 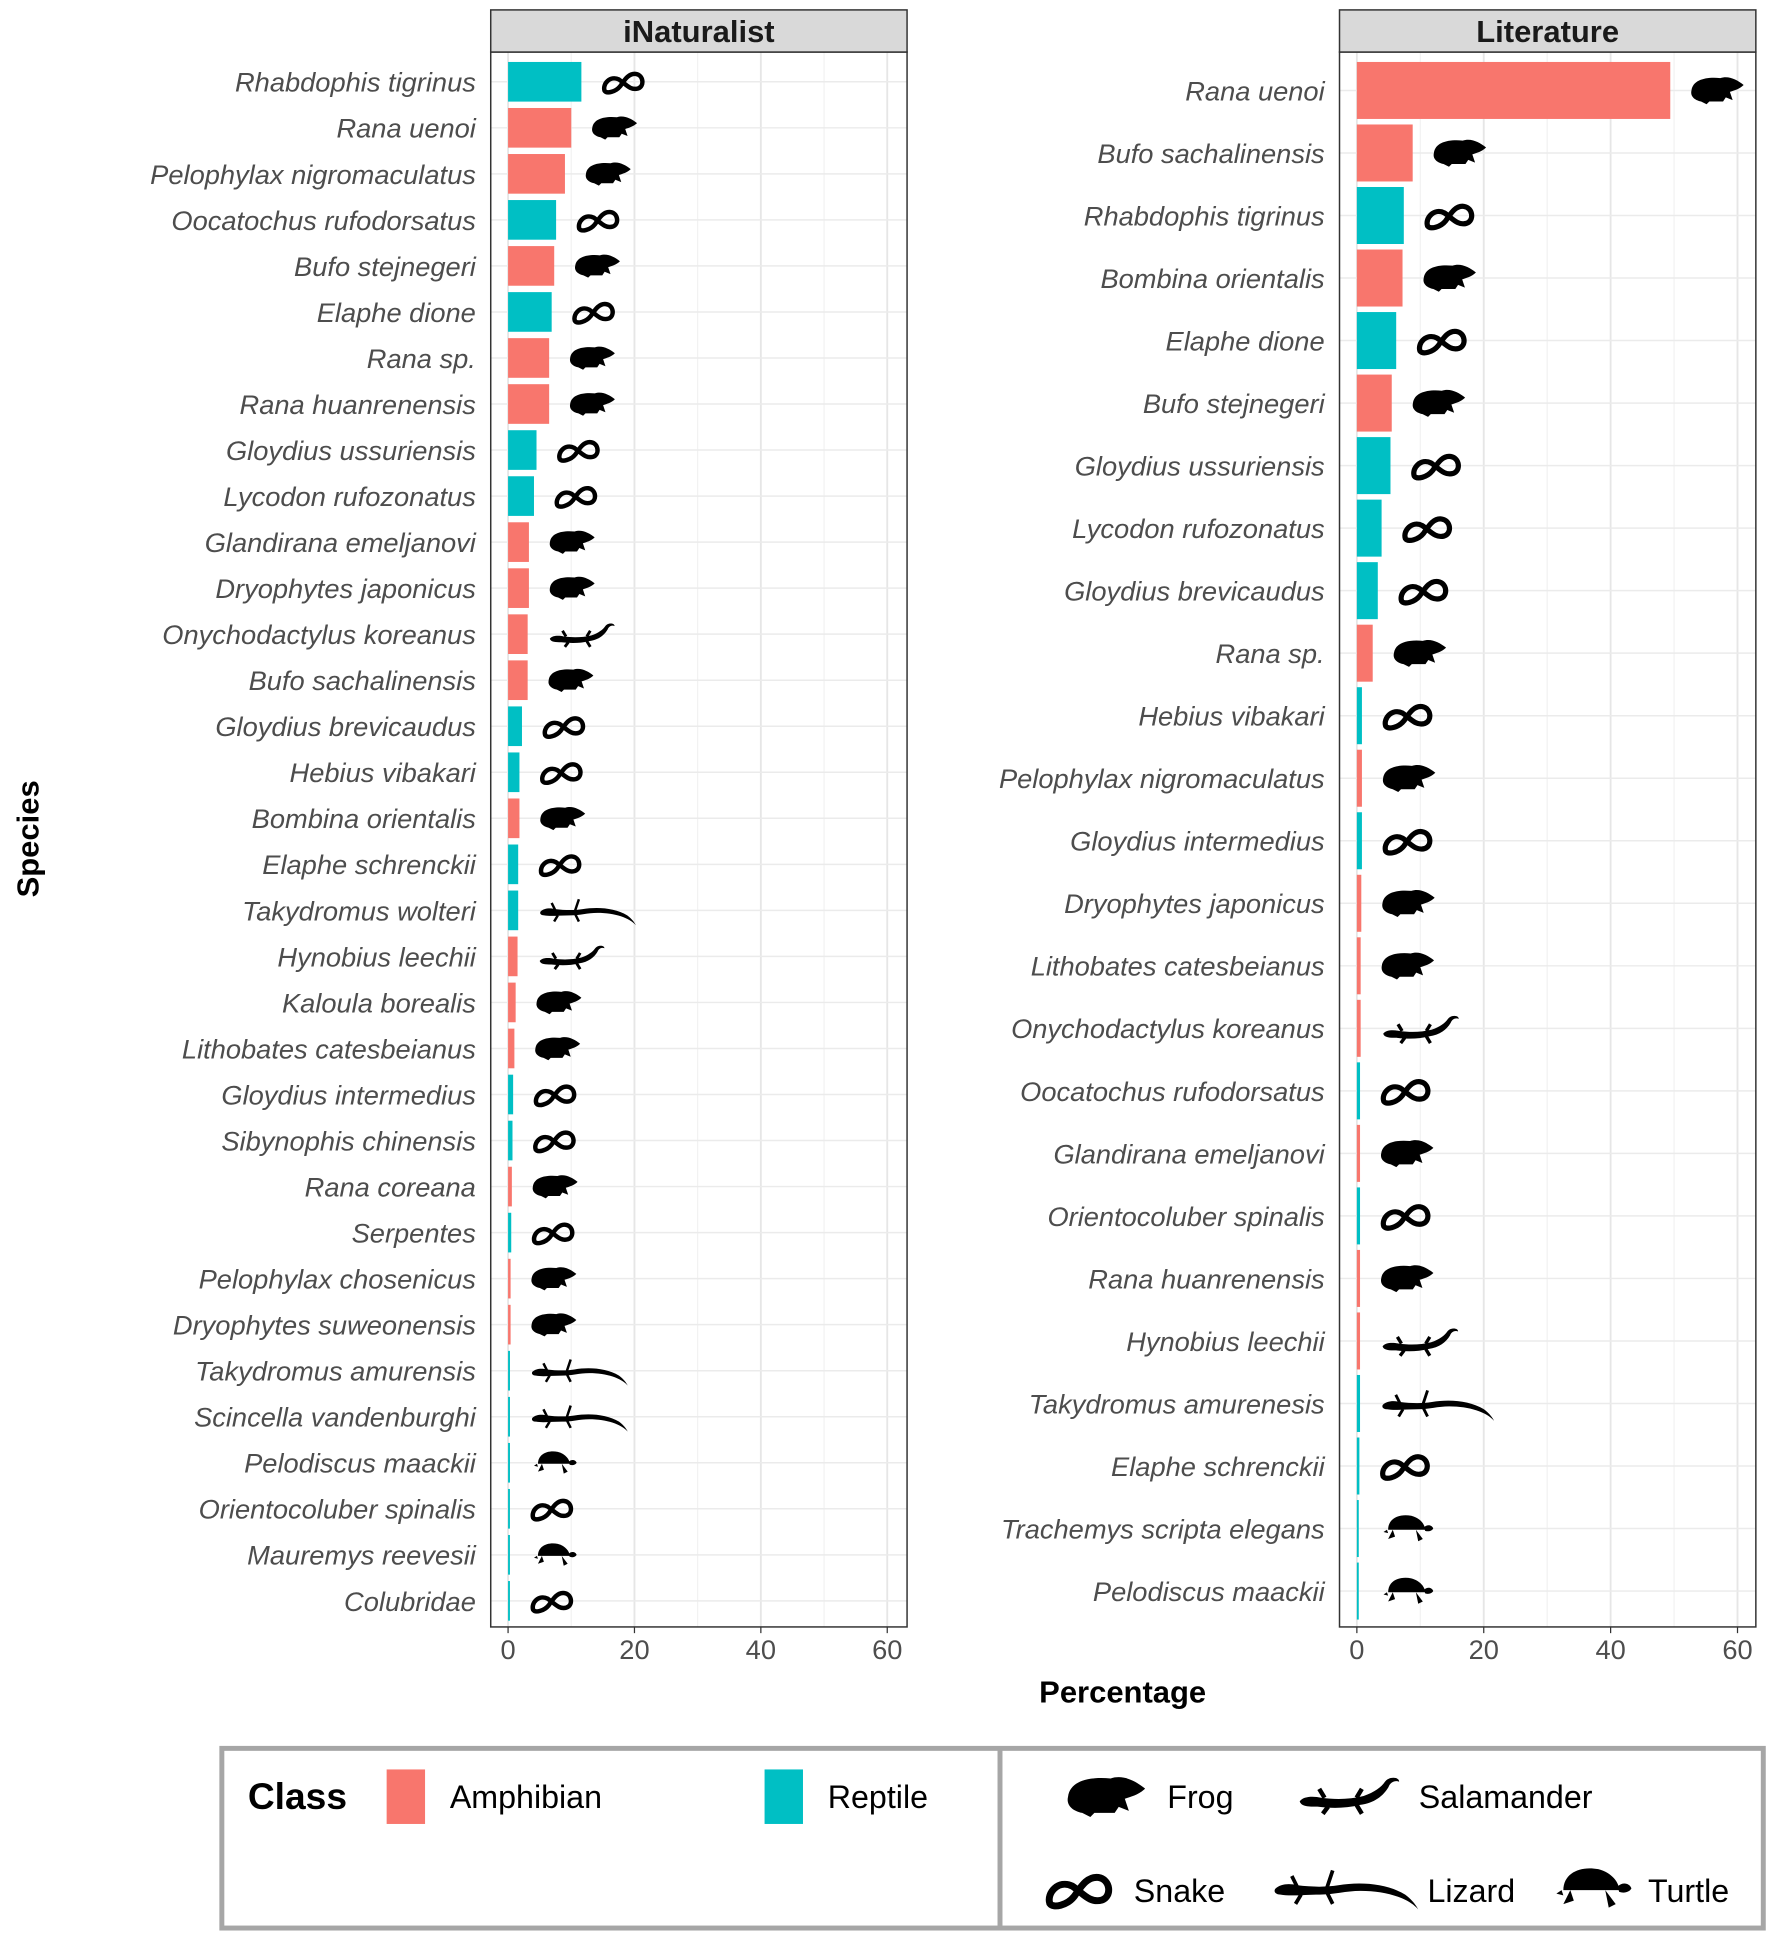 I want to click on species-label: Elaphe dione, so click(x=396, y=312).